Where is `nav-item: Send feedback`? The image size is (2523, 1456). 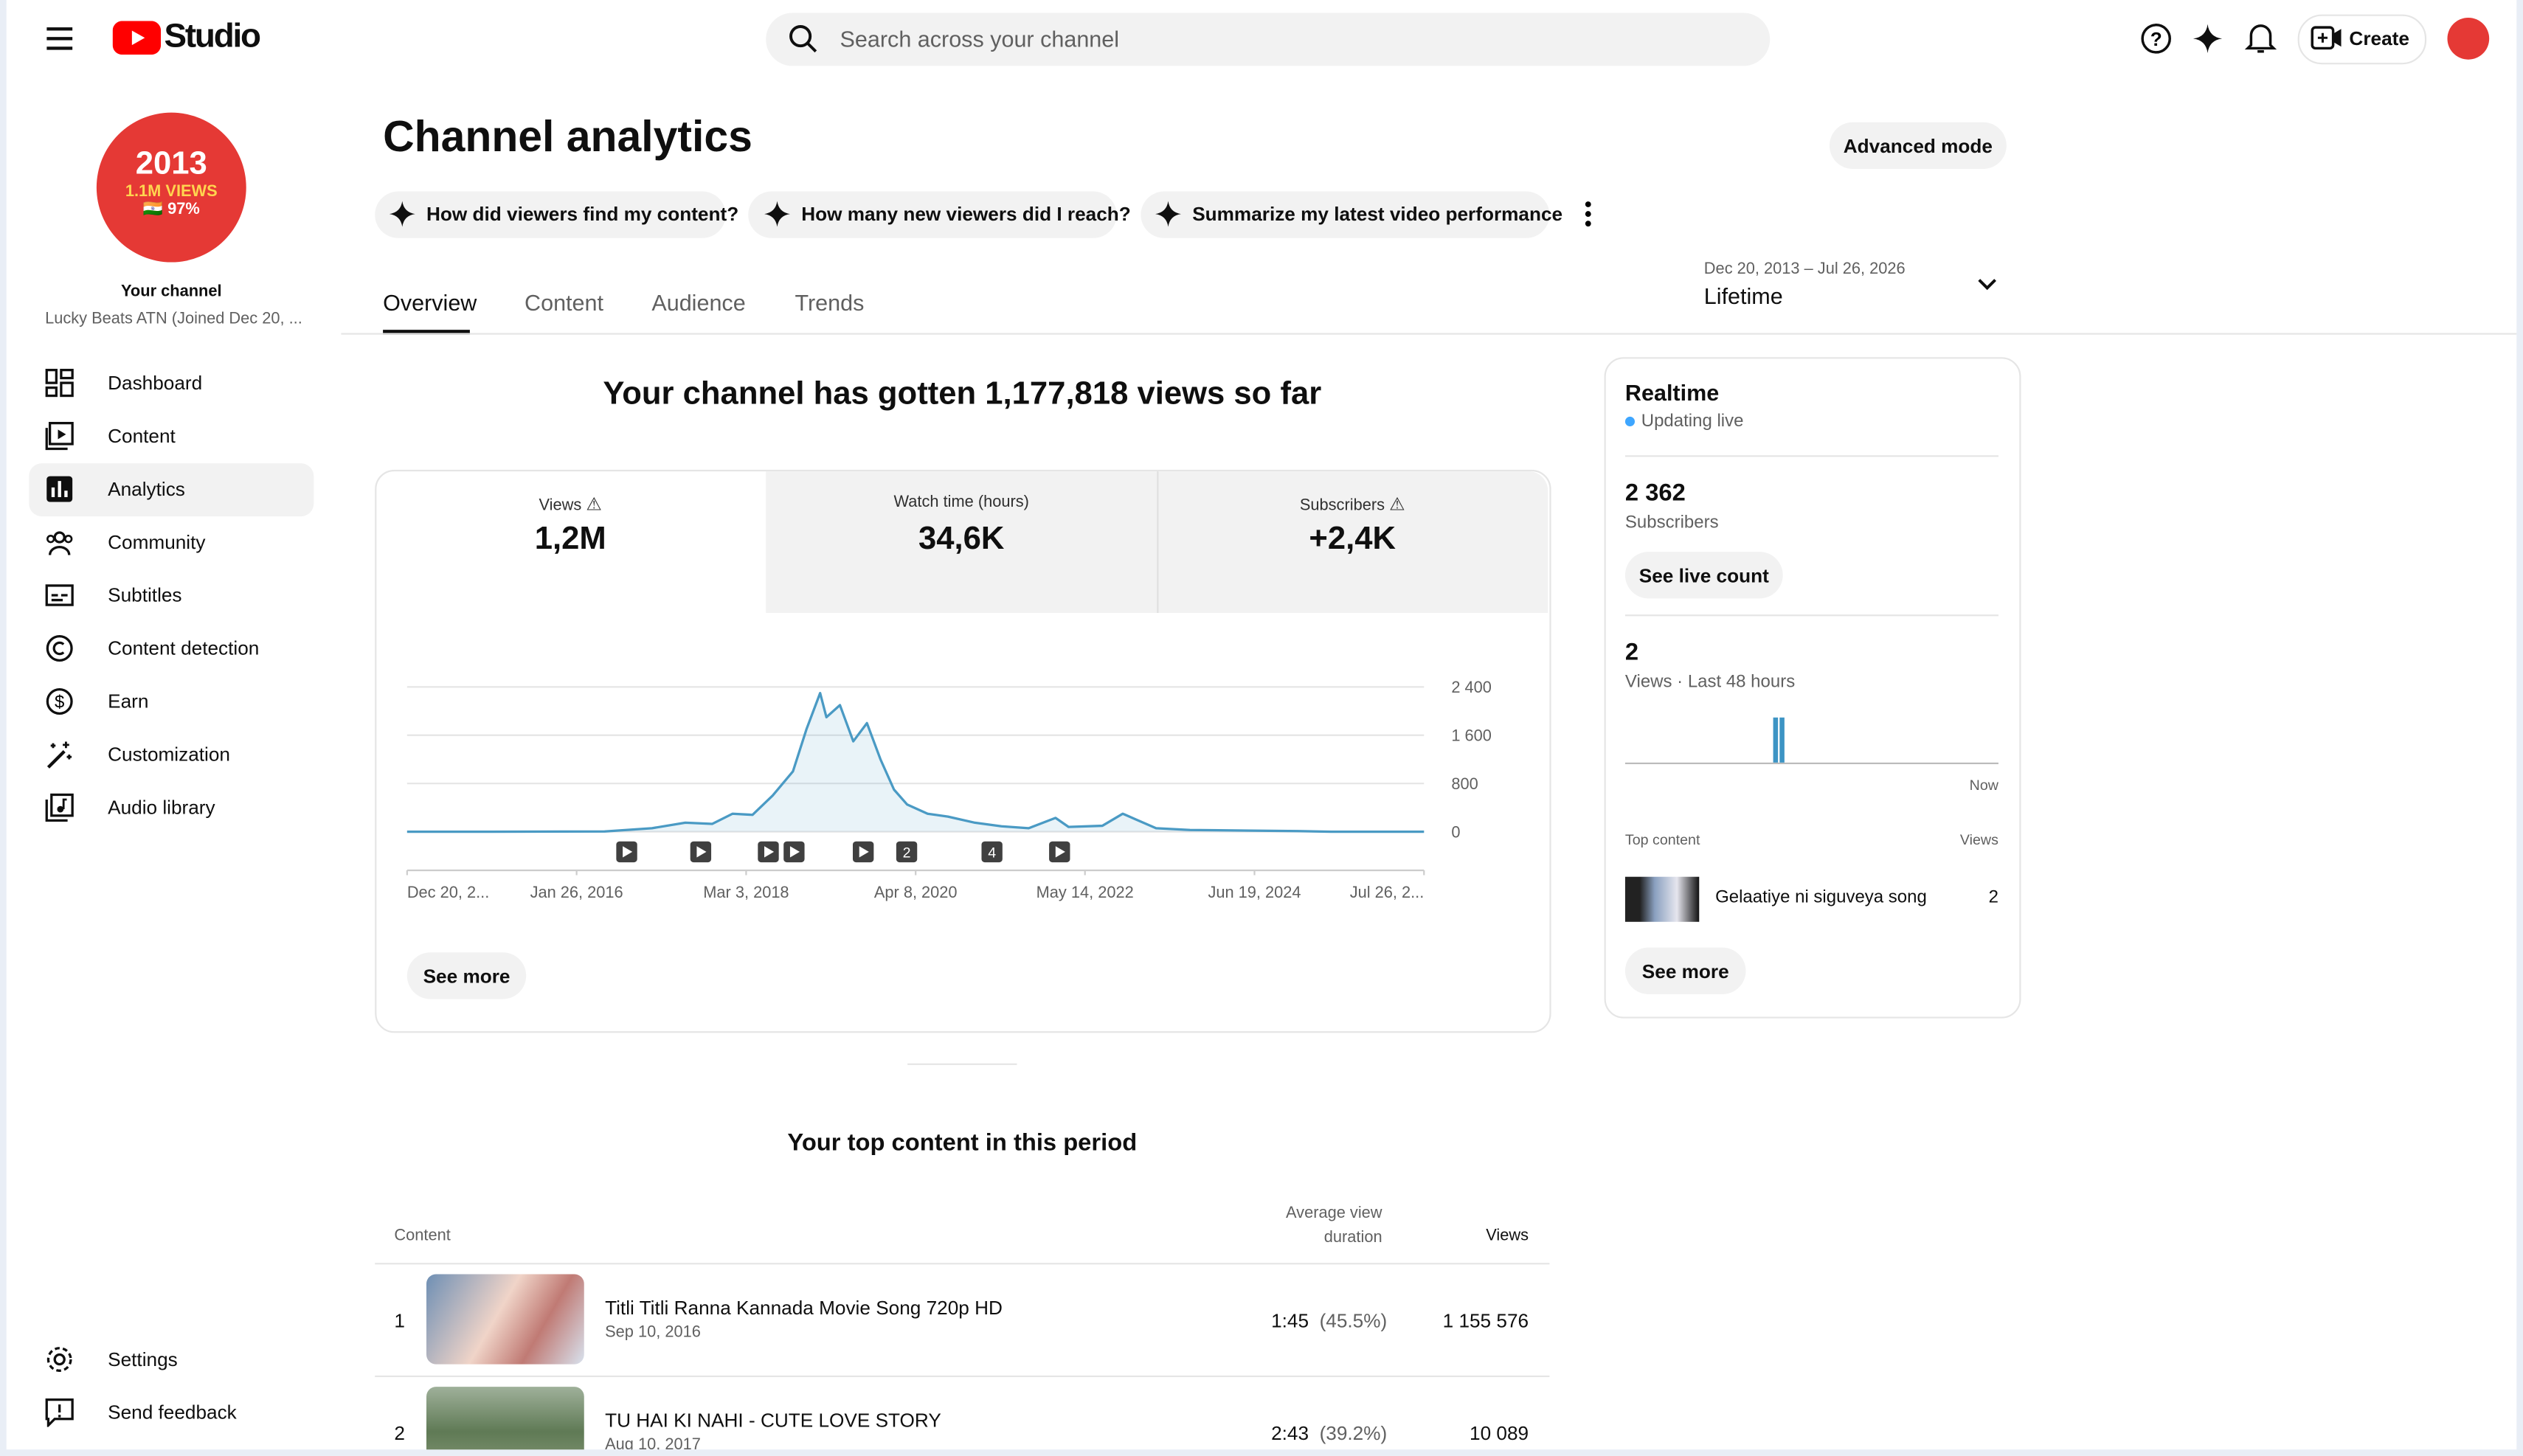
nav-item: Send feedback is located at coordinates (172, 1412).